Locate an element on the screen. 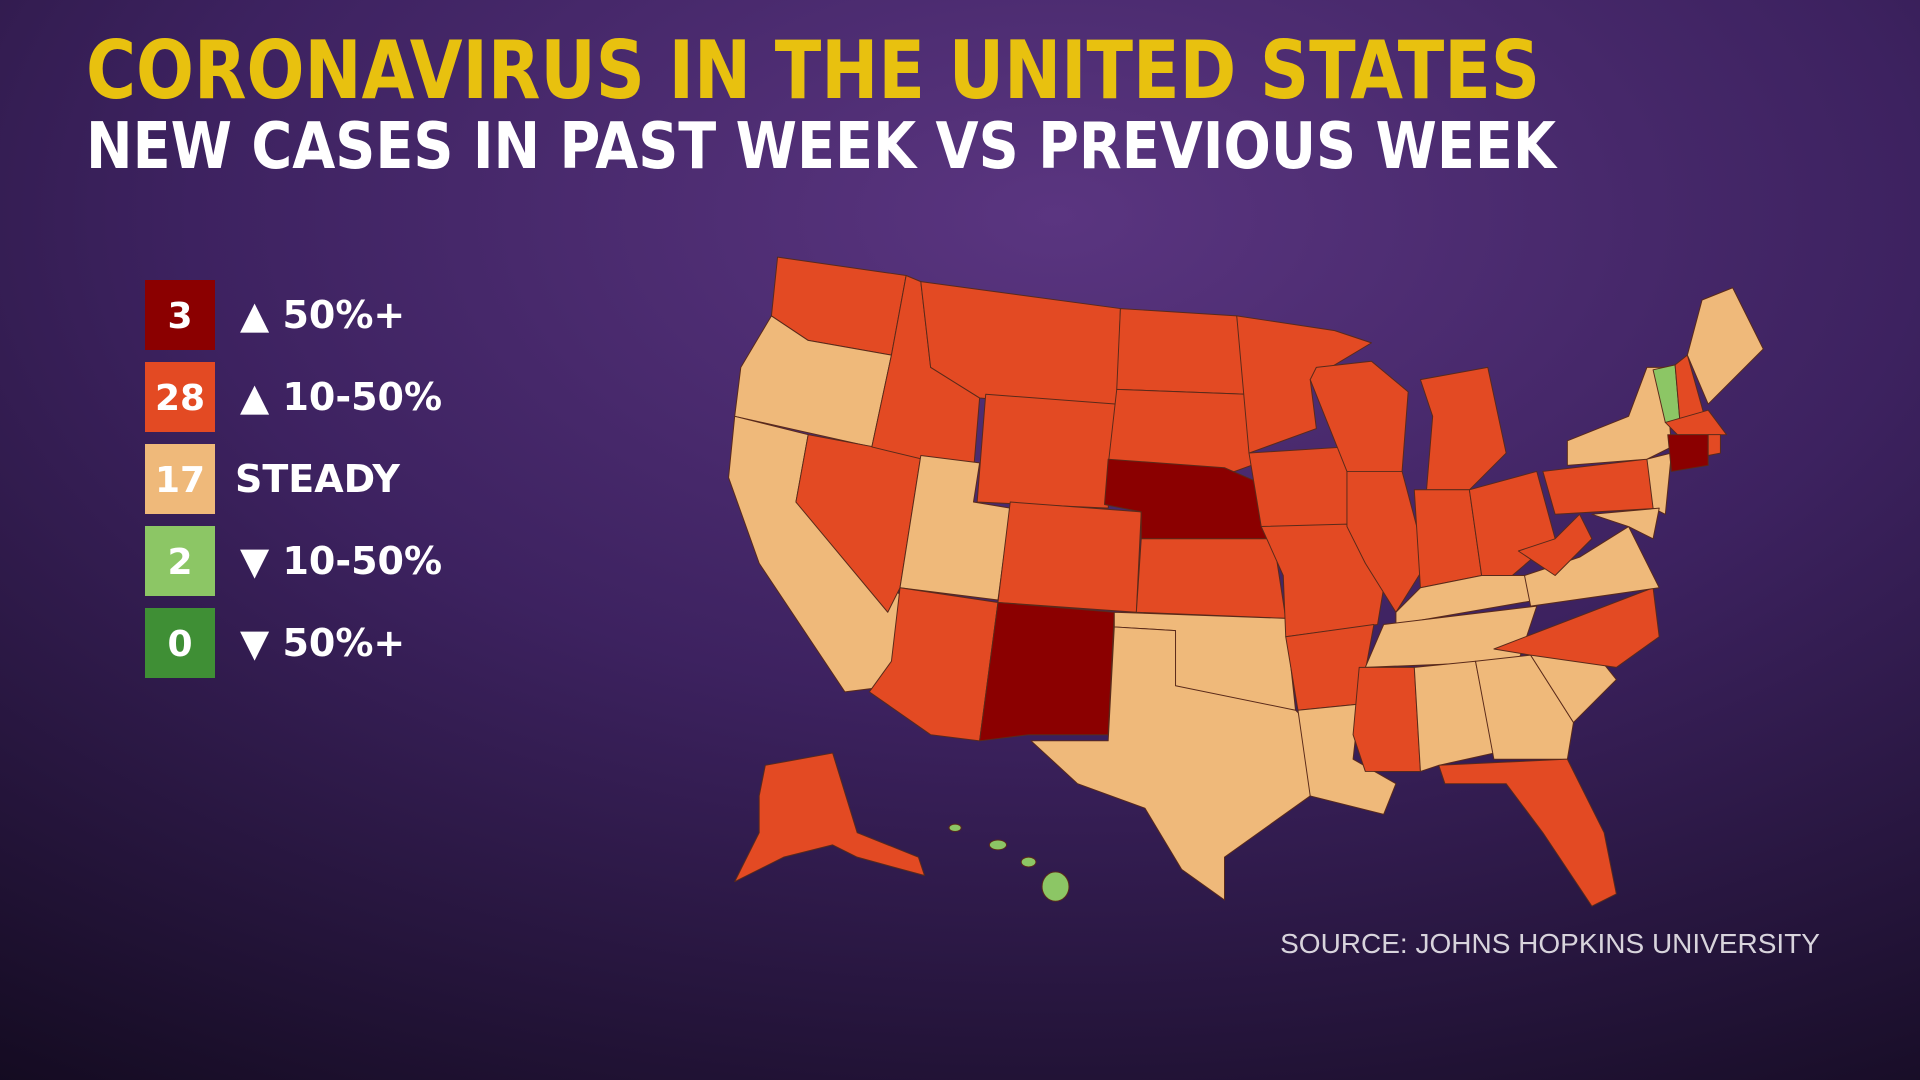 The height and width of the screenshot is (1080, 1920). legend-count: 17 is located at coordinates (180, 480).